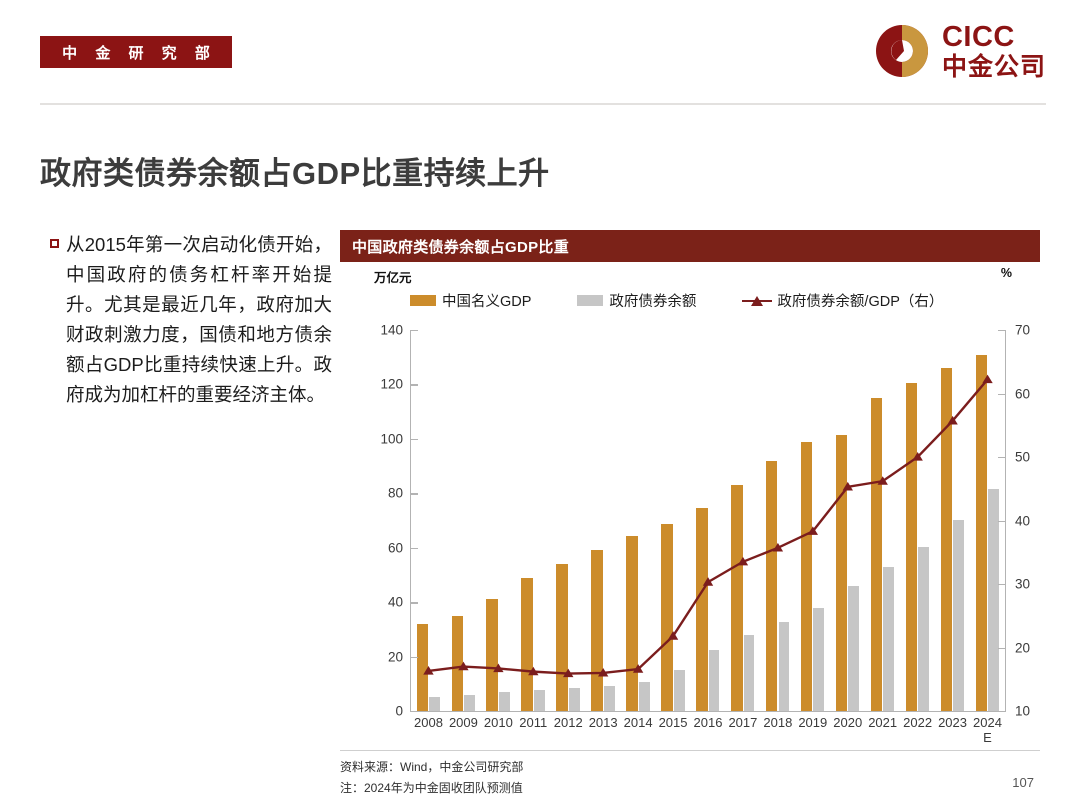 The height and width of the screenshot is (810, 1080). I want to click on right-axis-label: 20, so click(1023, 647).